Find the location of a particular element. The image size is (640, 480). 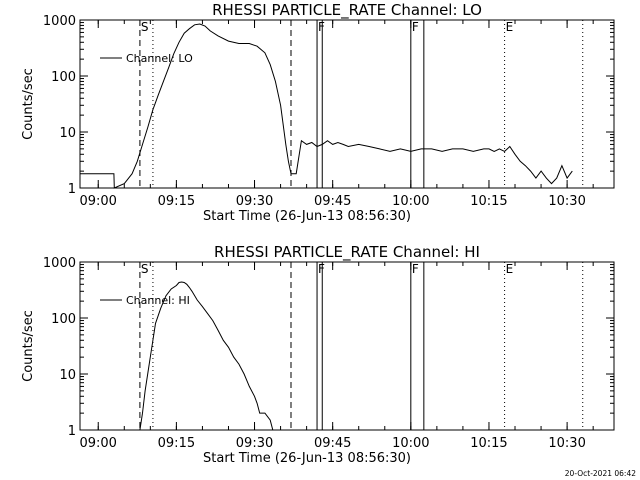

legend-label: Channel: HI is located at coordinates (158, 300).